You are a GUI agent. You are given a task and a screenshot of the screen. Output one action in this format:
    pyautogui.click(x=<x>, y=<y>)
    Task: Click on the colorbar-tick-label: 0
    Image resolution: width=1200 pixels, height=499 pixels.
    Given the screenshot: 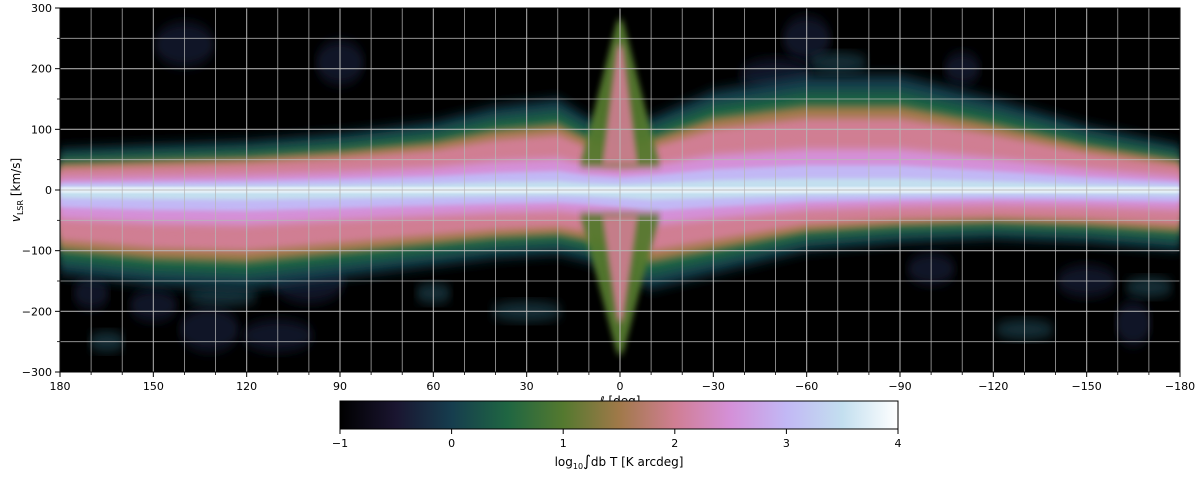 What is the action you would take?
    pyautogui.click(x=451, y=443)
    